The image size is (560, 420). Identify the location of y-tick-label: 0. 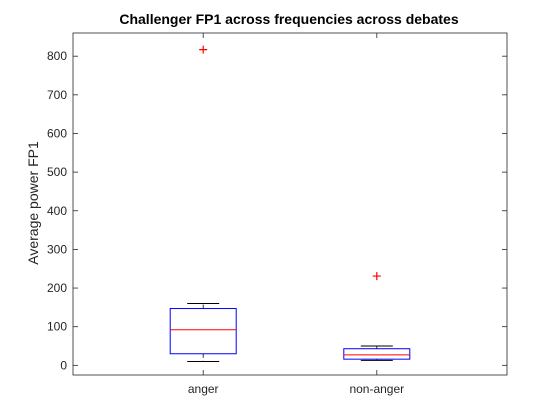
(63, 365).